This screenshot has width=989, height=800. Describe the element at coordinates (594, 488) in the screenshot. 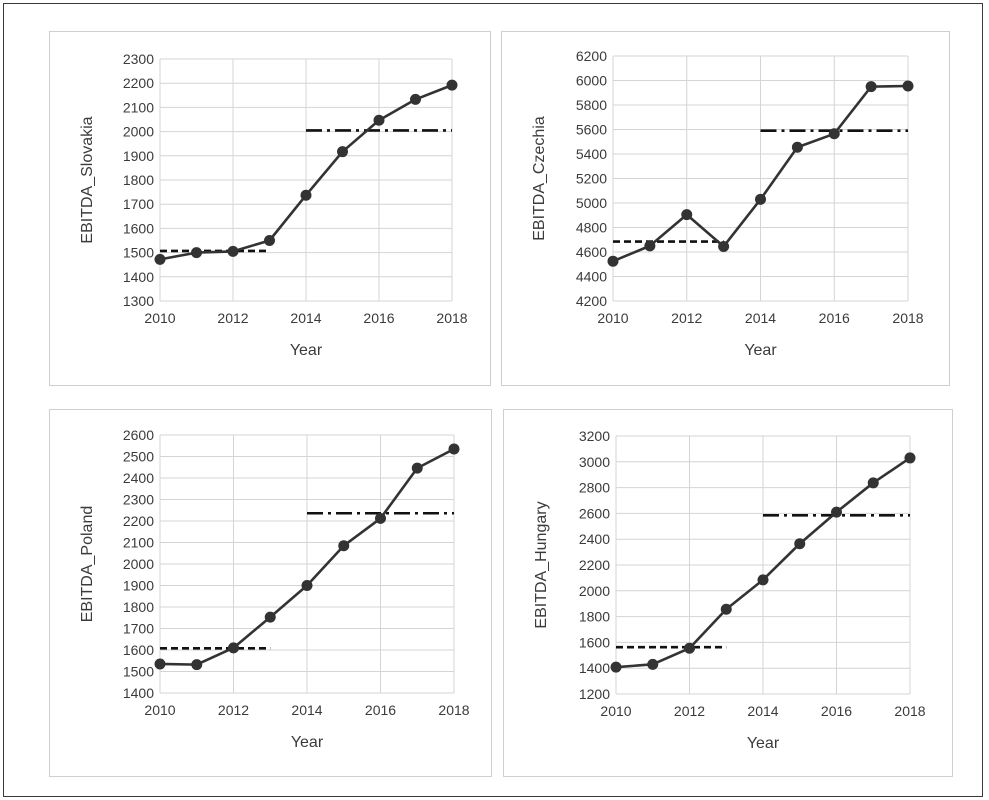

I see `y-tick-label: 2800` at that location.